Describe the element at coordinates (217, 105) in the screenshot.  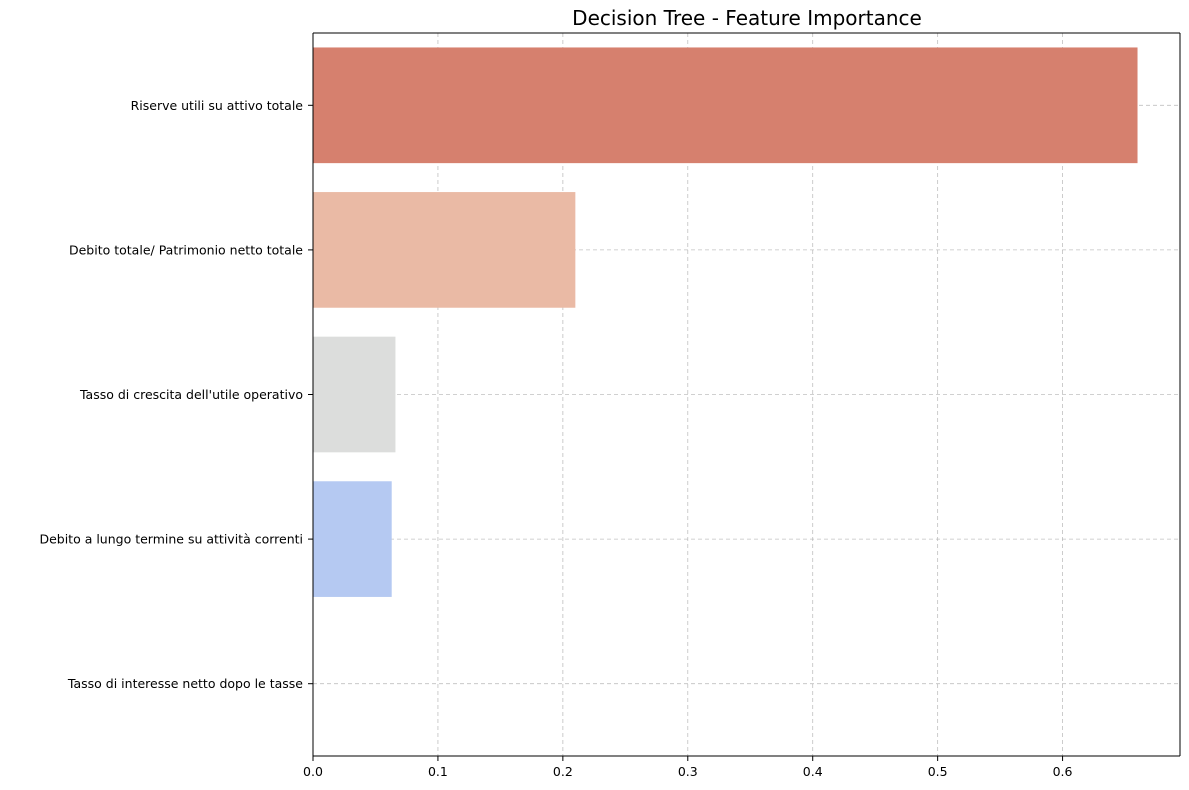
I see `y-tick-label-1: Riserve utili su attivo totale` at that location.